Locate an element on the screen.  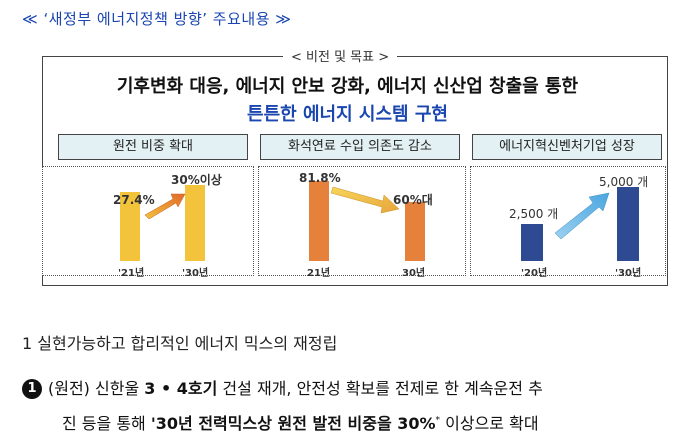
chart-panel-fossil: 81.8% 60%대 21년 30년 is located at coordinates (362, 222).